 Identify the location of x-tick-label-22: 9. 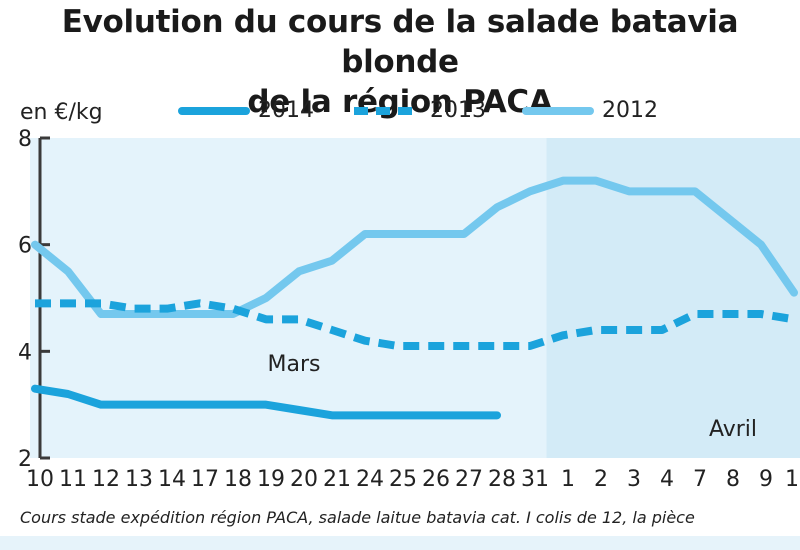
(766, 479).